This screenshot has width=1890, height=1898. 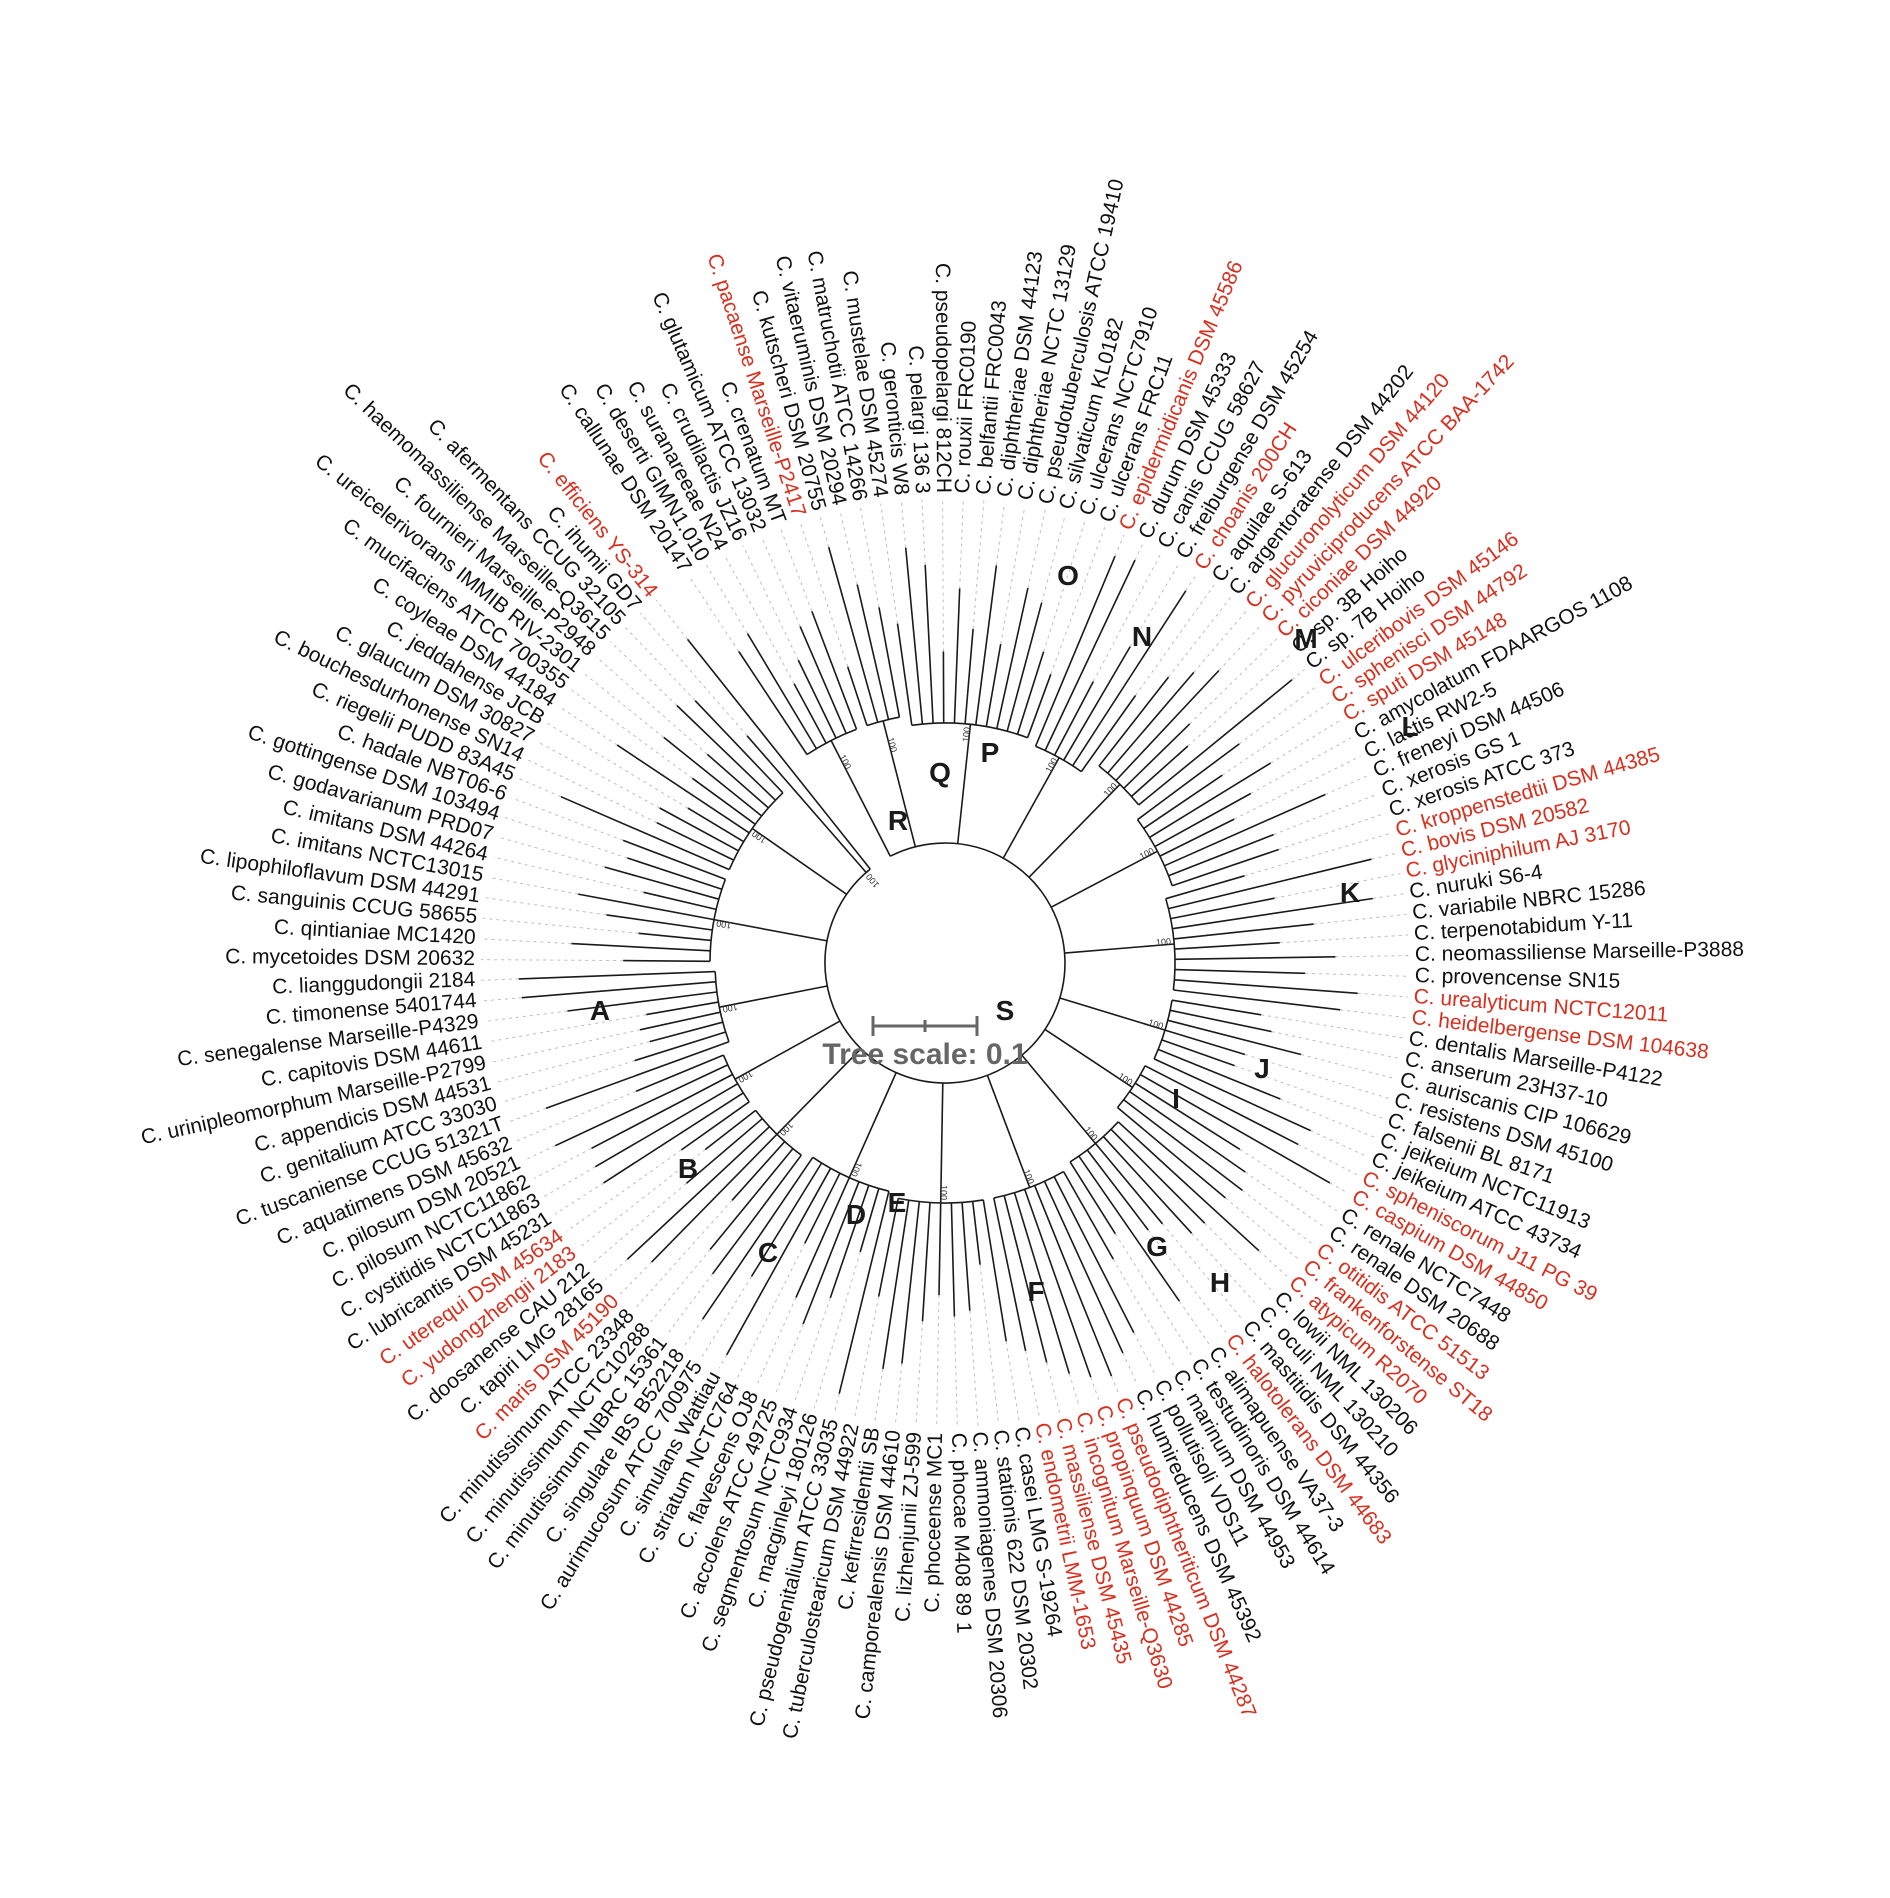 I want to click on clade-arc, so click(x=1154, y=852).